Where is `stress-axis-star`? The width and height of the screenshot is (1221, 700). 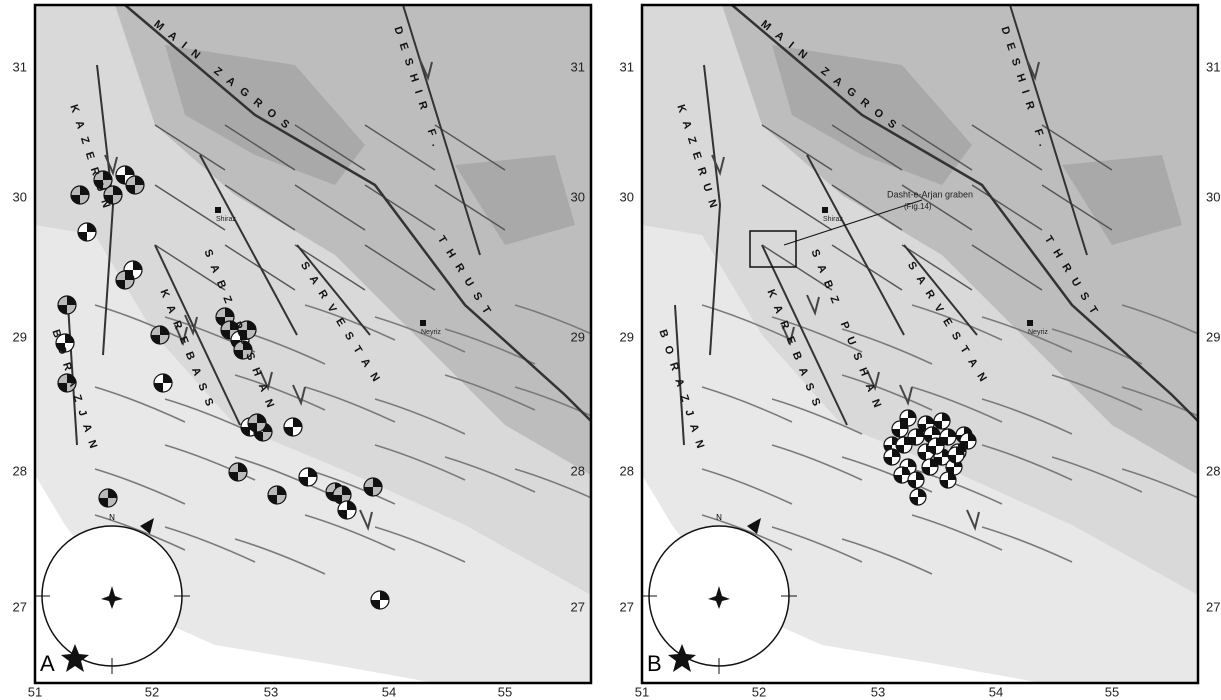 stress-axis-star is located at coordinates (682, 658).